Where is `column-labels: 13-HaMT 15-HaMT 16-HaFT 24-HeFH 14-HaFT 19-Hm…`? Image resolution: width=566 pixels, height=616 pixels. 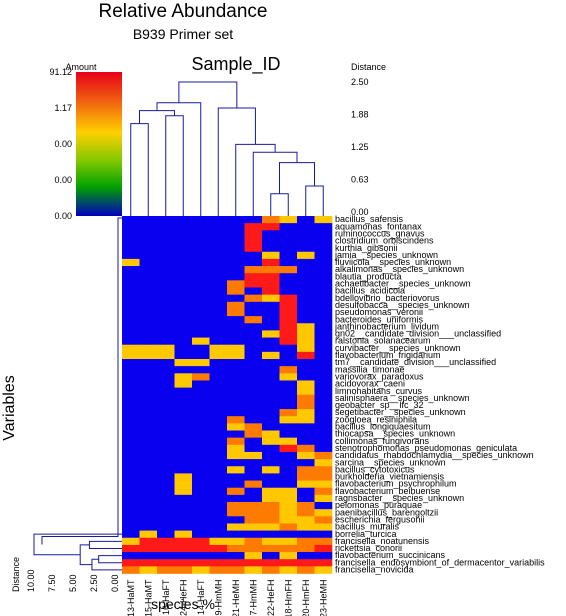 column-labels: 13-HaMT 15-HaMT 16-HaFT 24-HeFH 14-HaFT 19-Hm… is located at coordinates (227, 597).